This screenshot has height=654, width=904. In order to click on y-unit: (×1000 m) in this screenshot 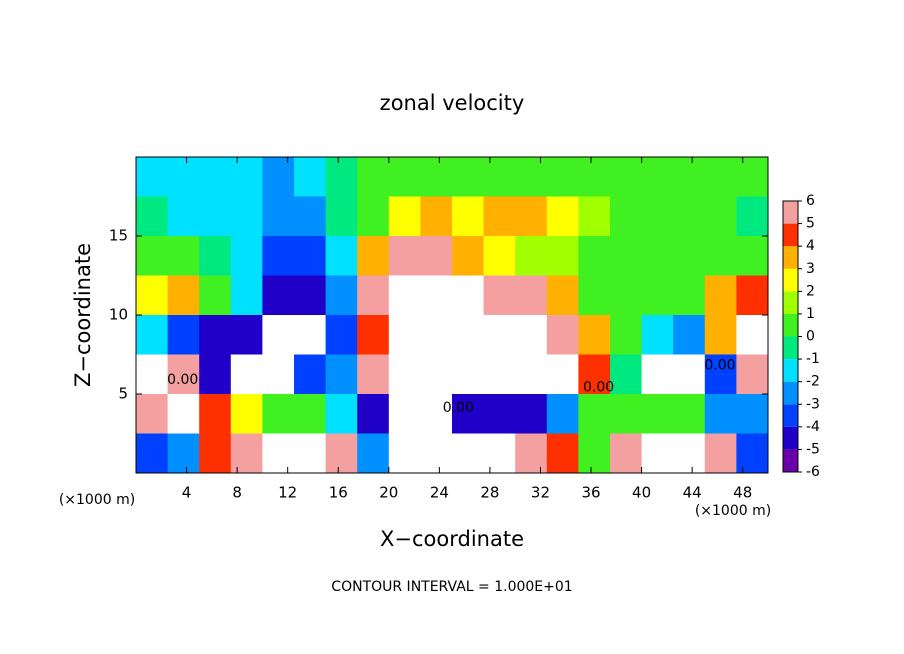, I will do `click(97, 500)`.